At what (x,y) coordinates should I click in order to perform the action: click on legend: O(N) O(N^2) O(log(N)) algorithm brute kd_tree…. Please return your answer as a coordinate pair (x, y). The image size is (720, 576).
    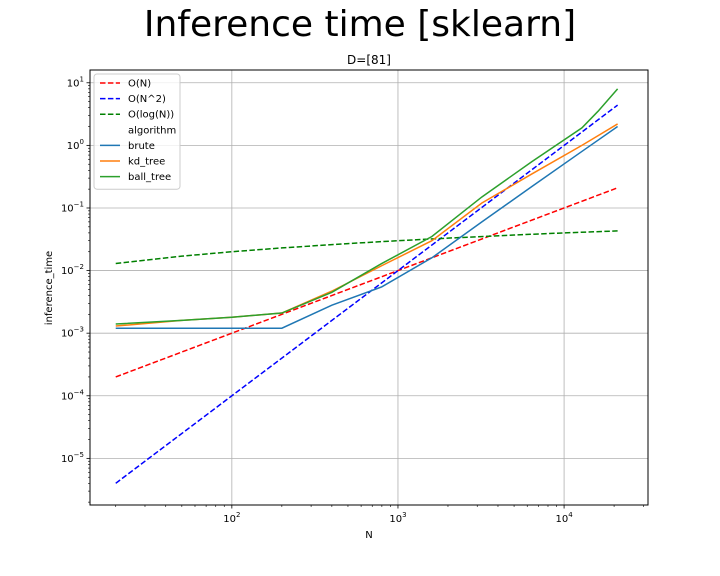
    Looking at the image, I should click on (137, 131).